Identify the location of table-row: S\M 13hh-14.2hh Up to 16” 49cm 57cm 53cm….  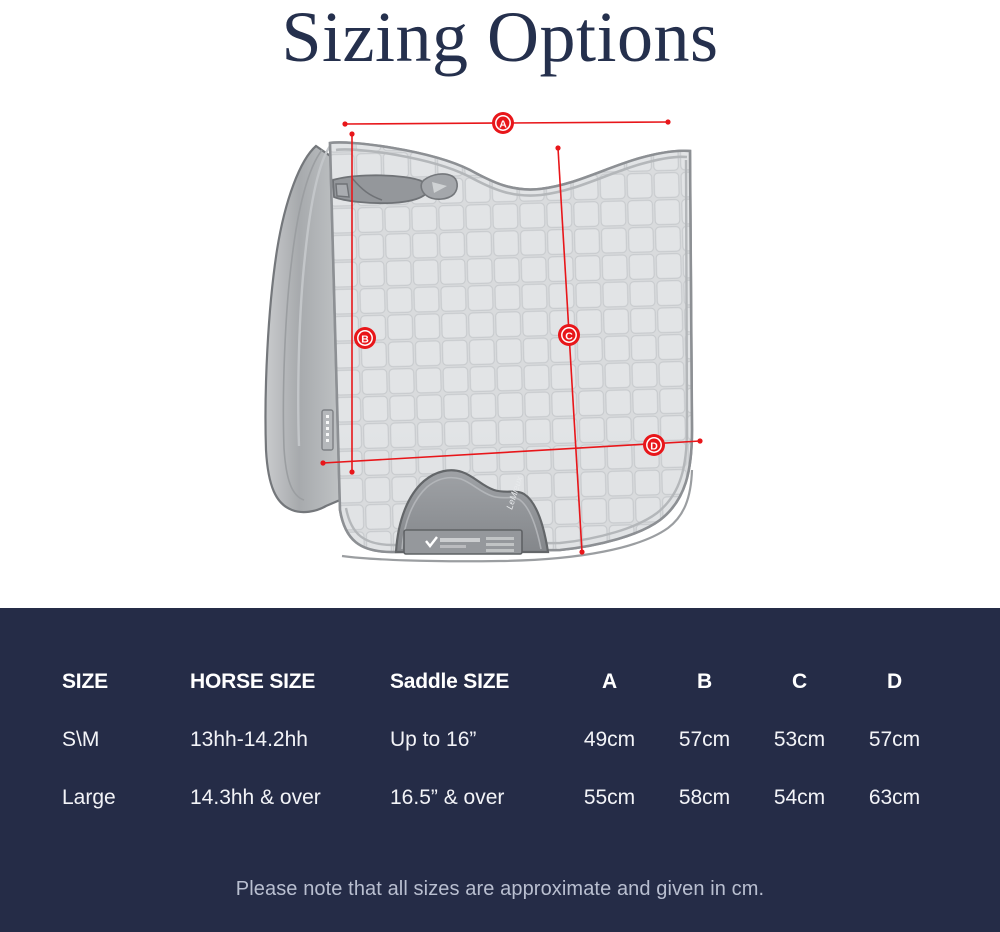
(502, 757).